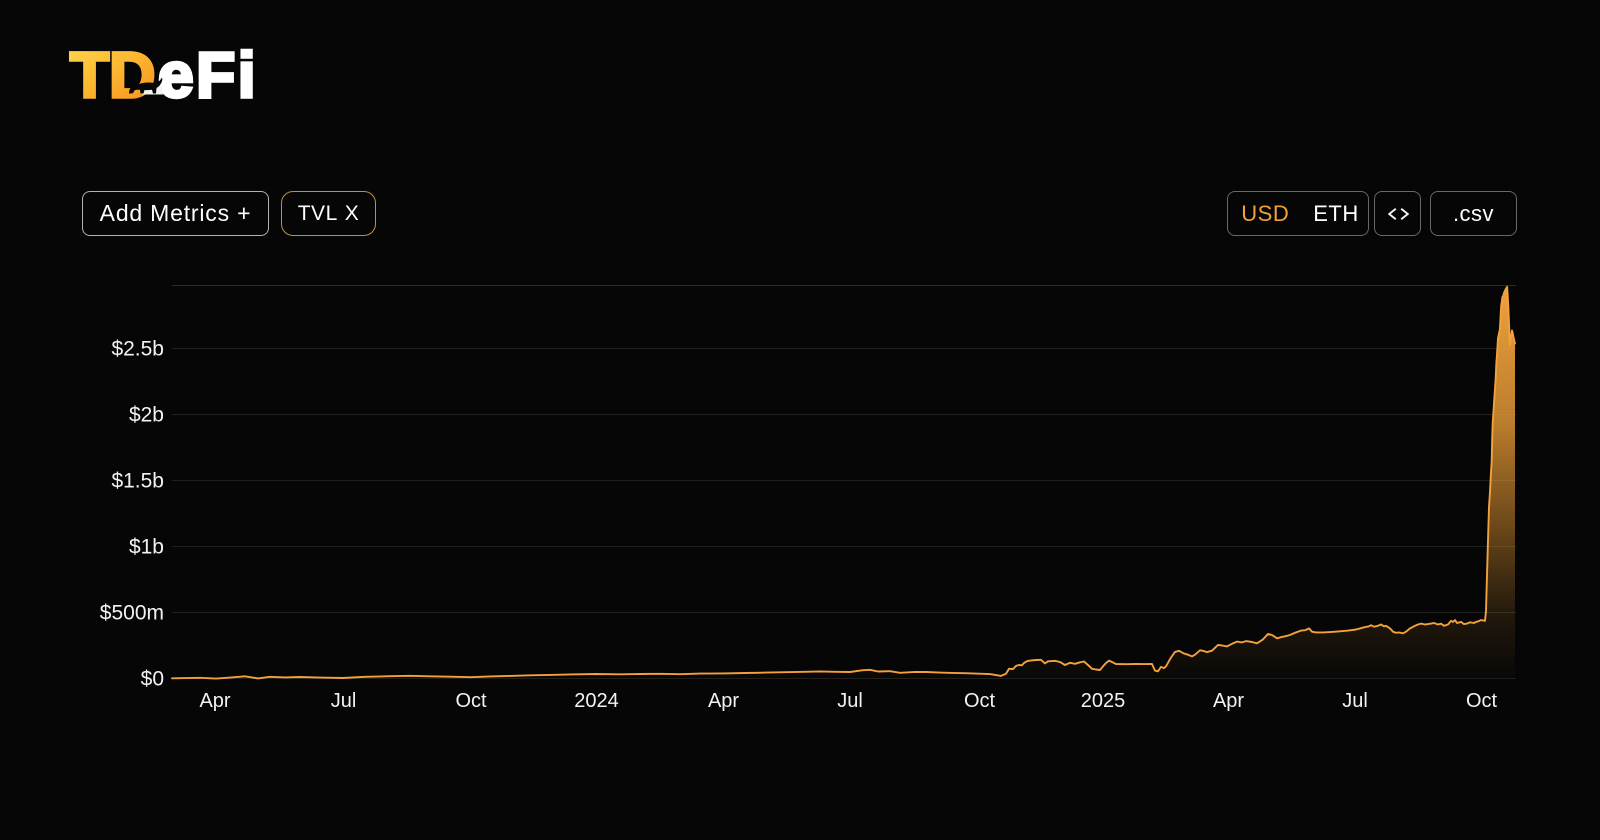 The width and height of the screenshot is (1600, 840). What do you see at coordinates (208, 73) in the screenshot?
I see `svg-text: eFi` at bounding box center [208, 73].